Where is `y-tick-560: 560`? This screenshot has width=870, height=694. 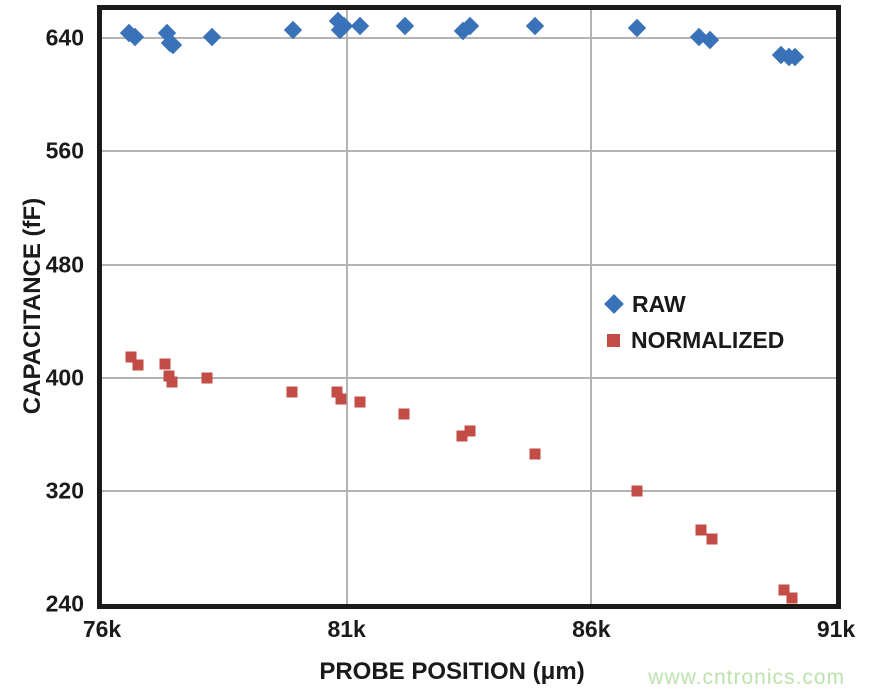
y-tick-560: 560 is located at coordinates (64, 150).